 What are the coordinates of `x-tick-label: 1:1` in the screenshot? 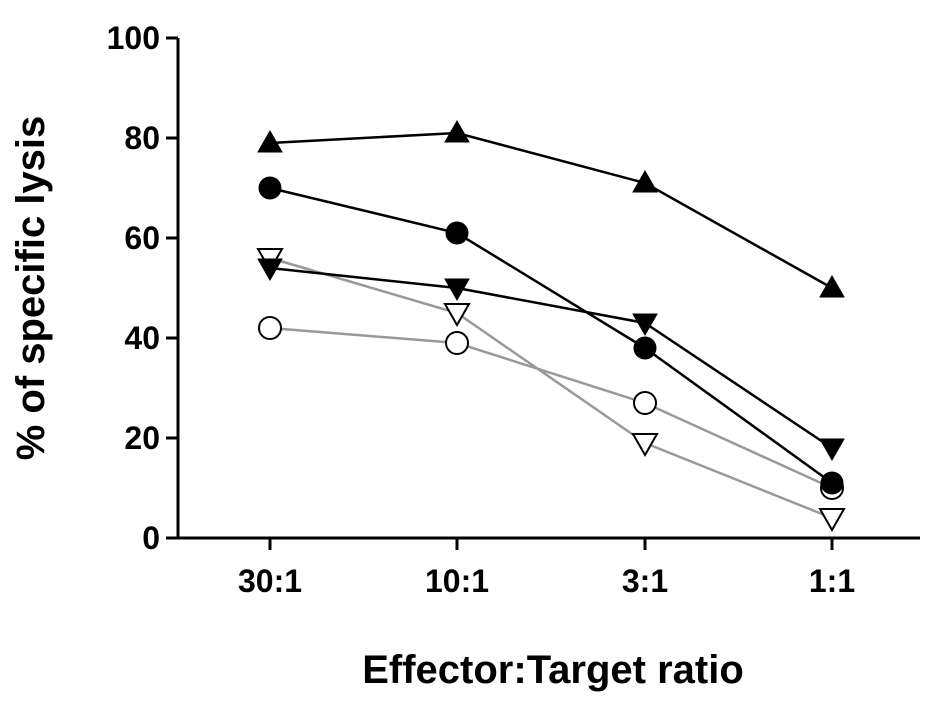 It's located at (832, 581).